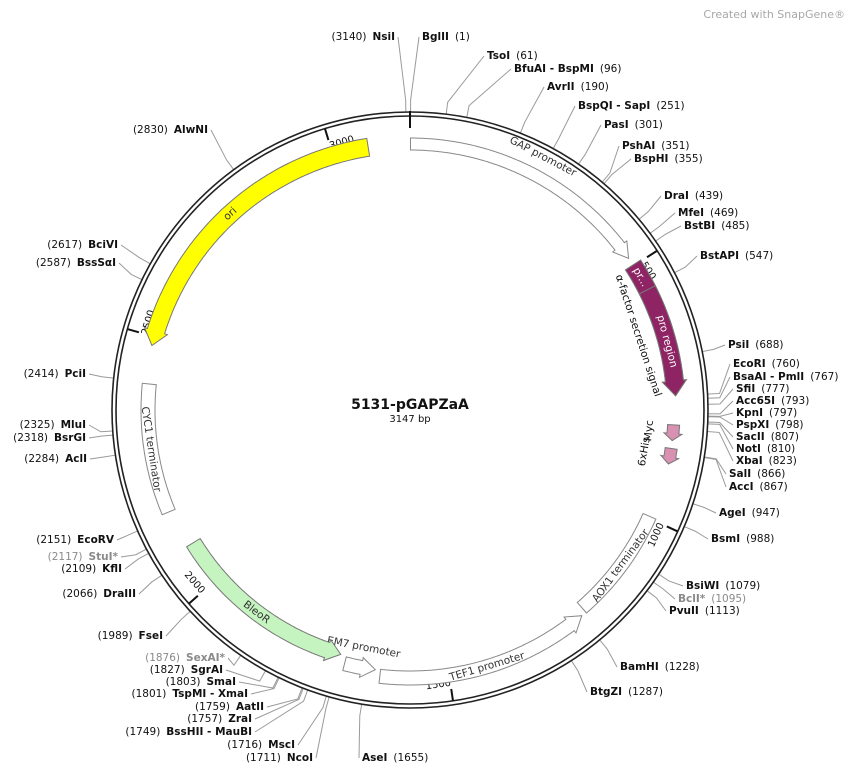  Describe the element at coordinates (772, 401) in the screenshot. I see `site-label: Acc65I (793)` at that location.